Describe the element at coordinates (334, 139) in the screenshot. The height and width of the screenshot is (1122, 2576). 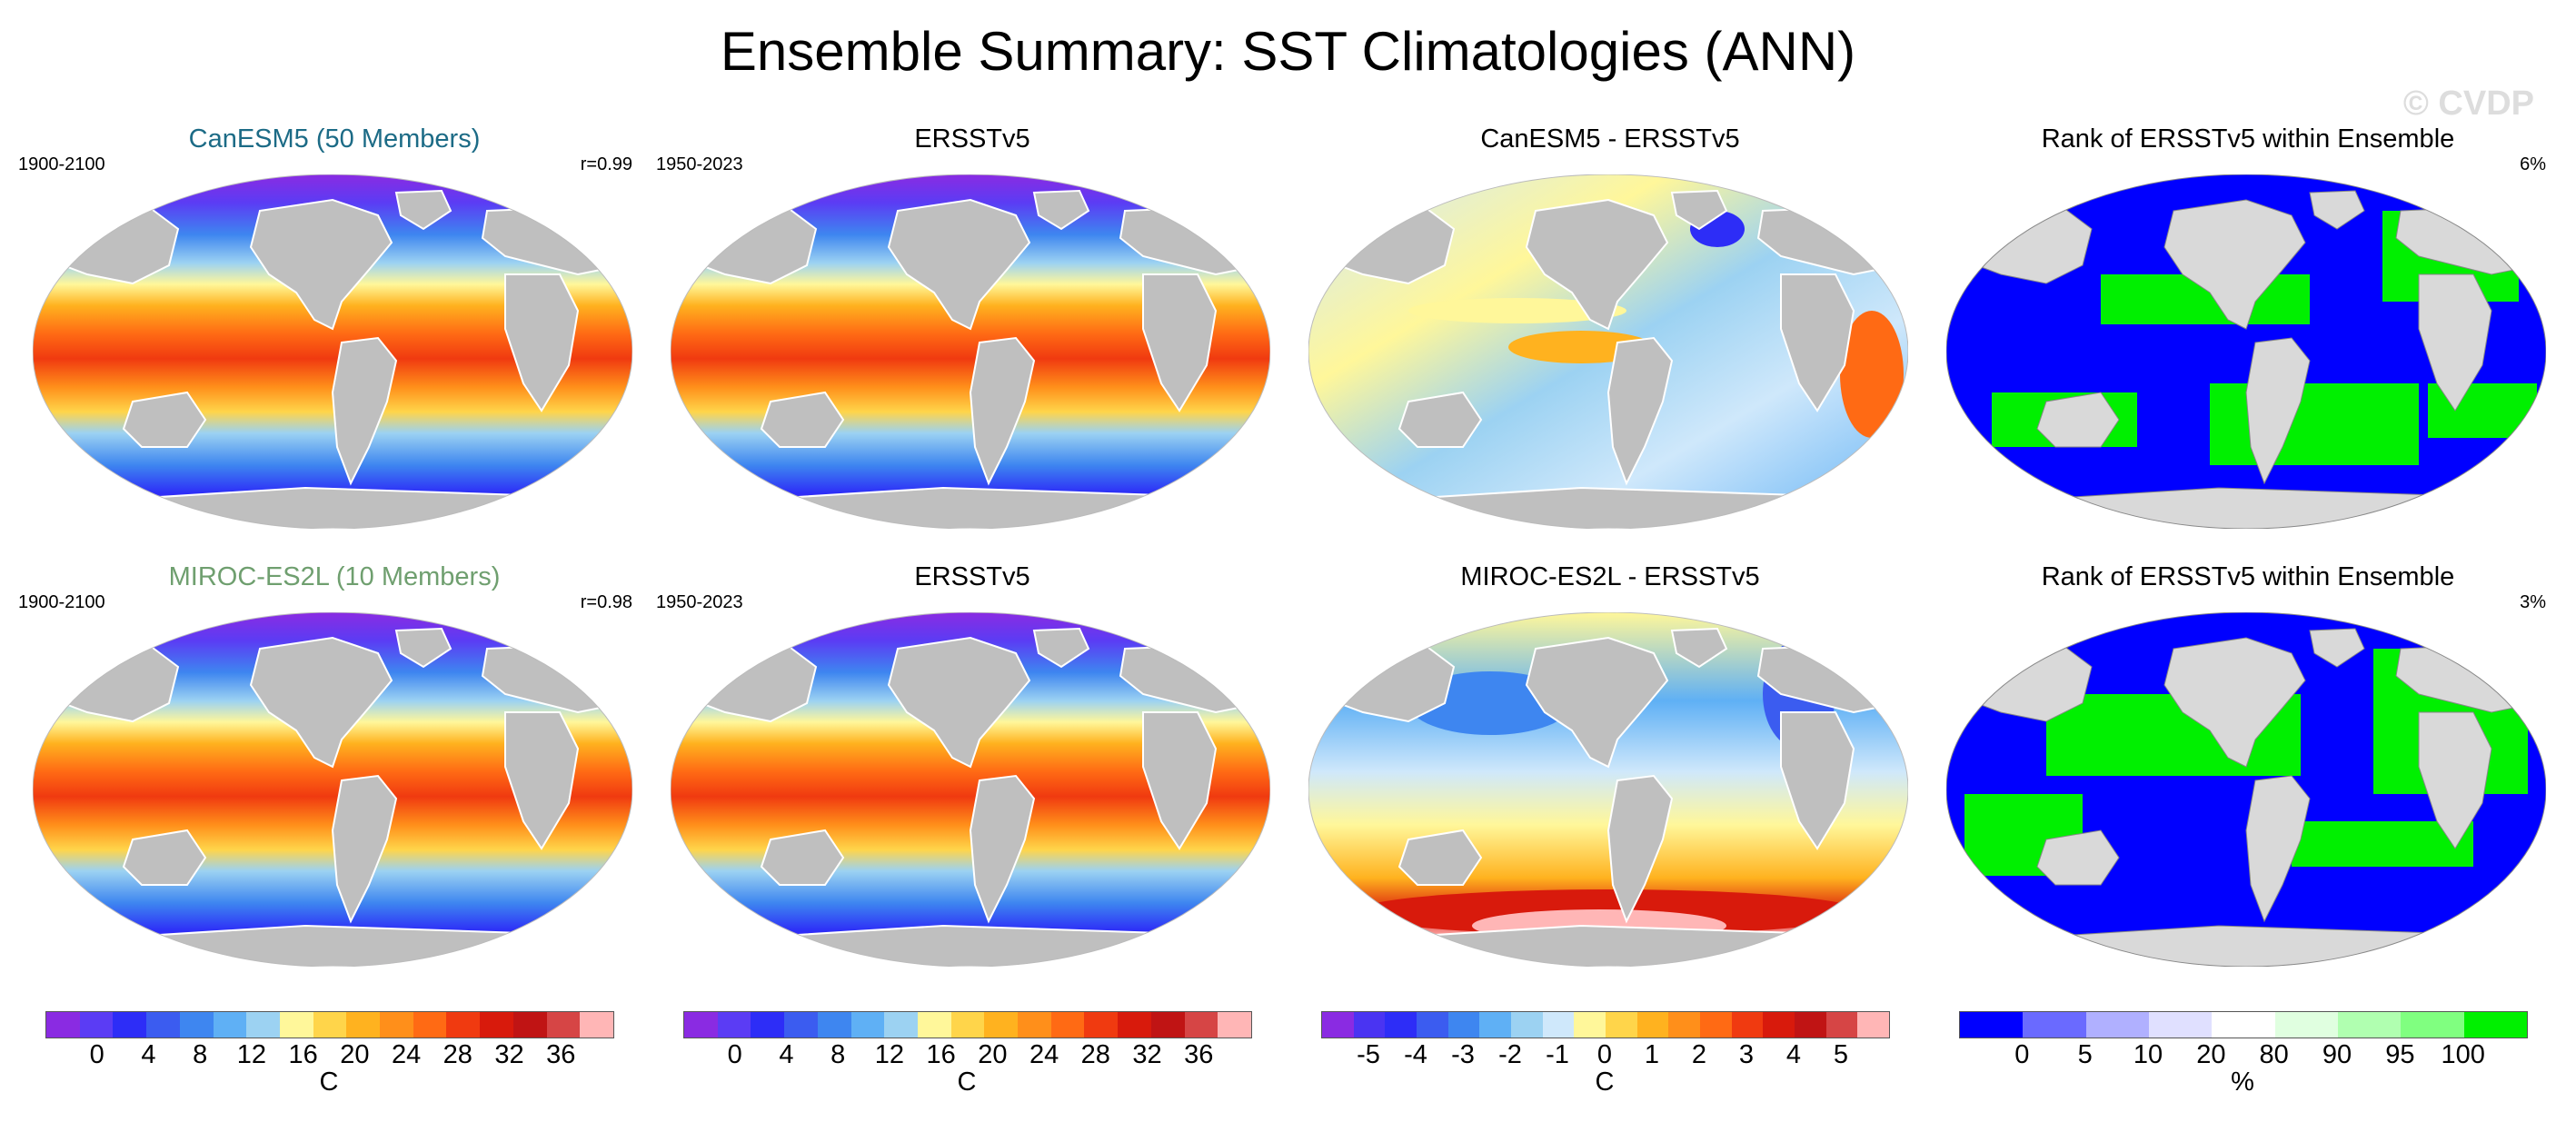
I see `panel-title: CanESM5 (50 Members)` at that location.